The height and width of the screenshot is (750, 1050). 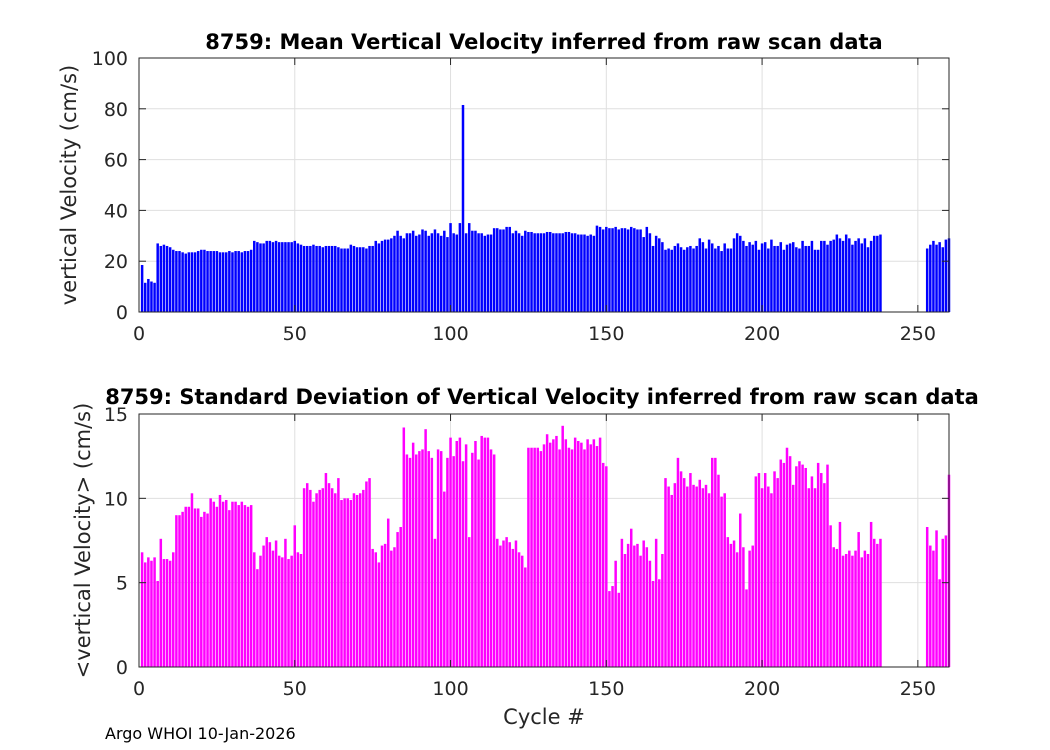 I want to click on std-ytick-label: 15, so click(x=116, y=415).